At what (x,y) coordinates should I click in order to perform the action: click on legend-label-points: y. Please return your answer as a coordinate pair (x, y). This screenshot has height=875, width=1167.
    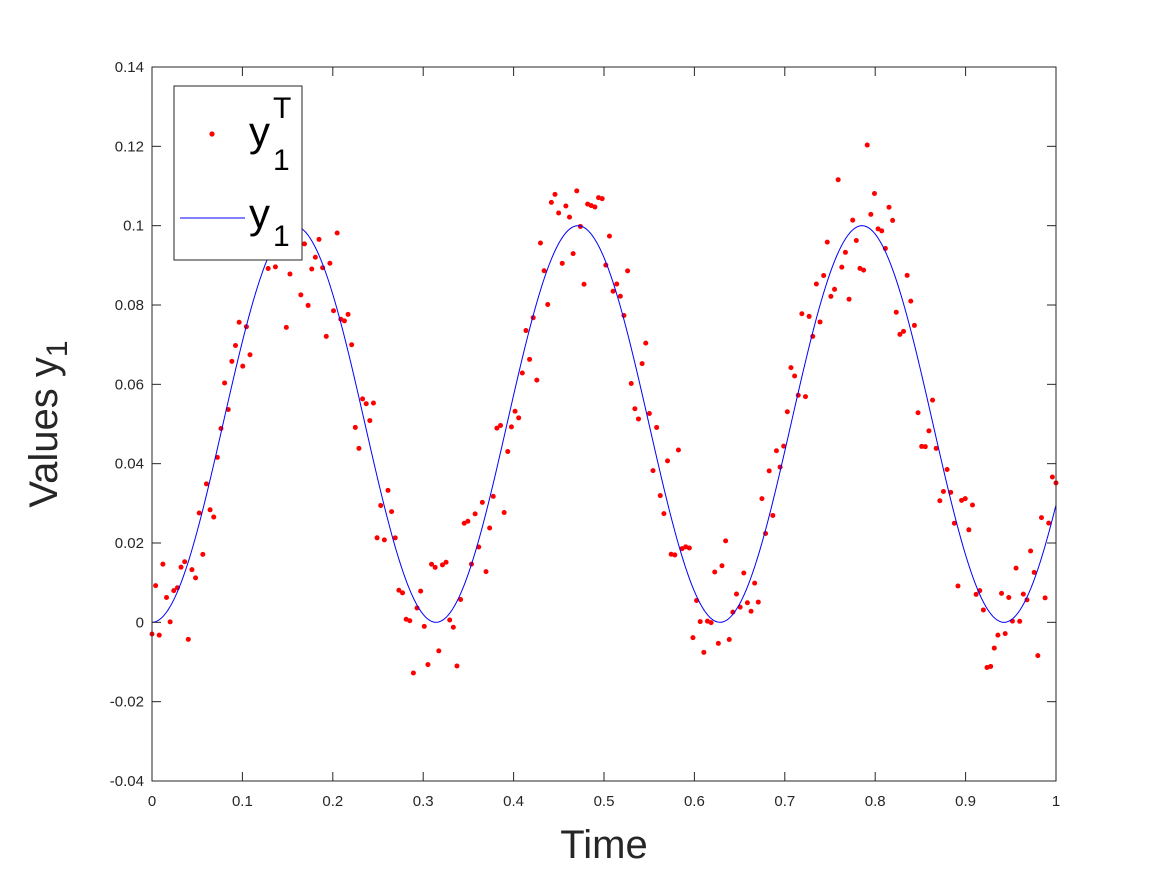
    Looking at the image, I should click on (259, 131).